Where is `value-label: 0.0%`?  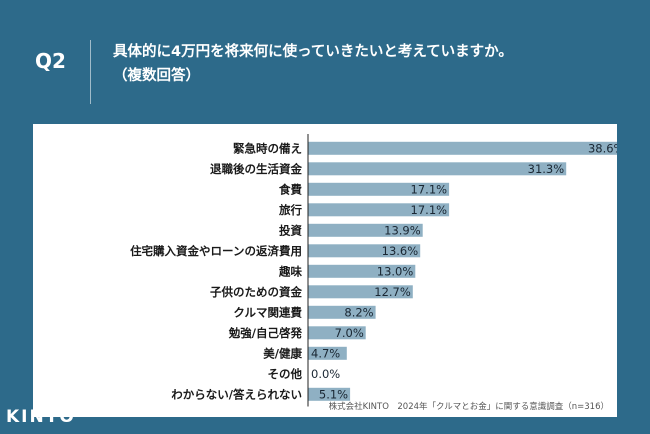
value-label: 0.0% is located at coordinates (325, 374).